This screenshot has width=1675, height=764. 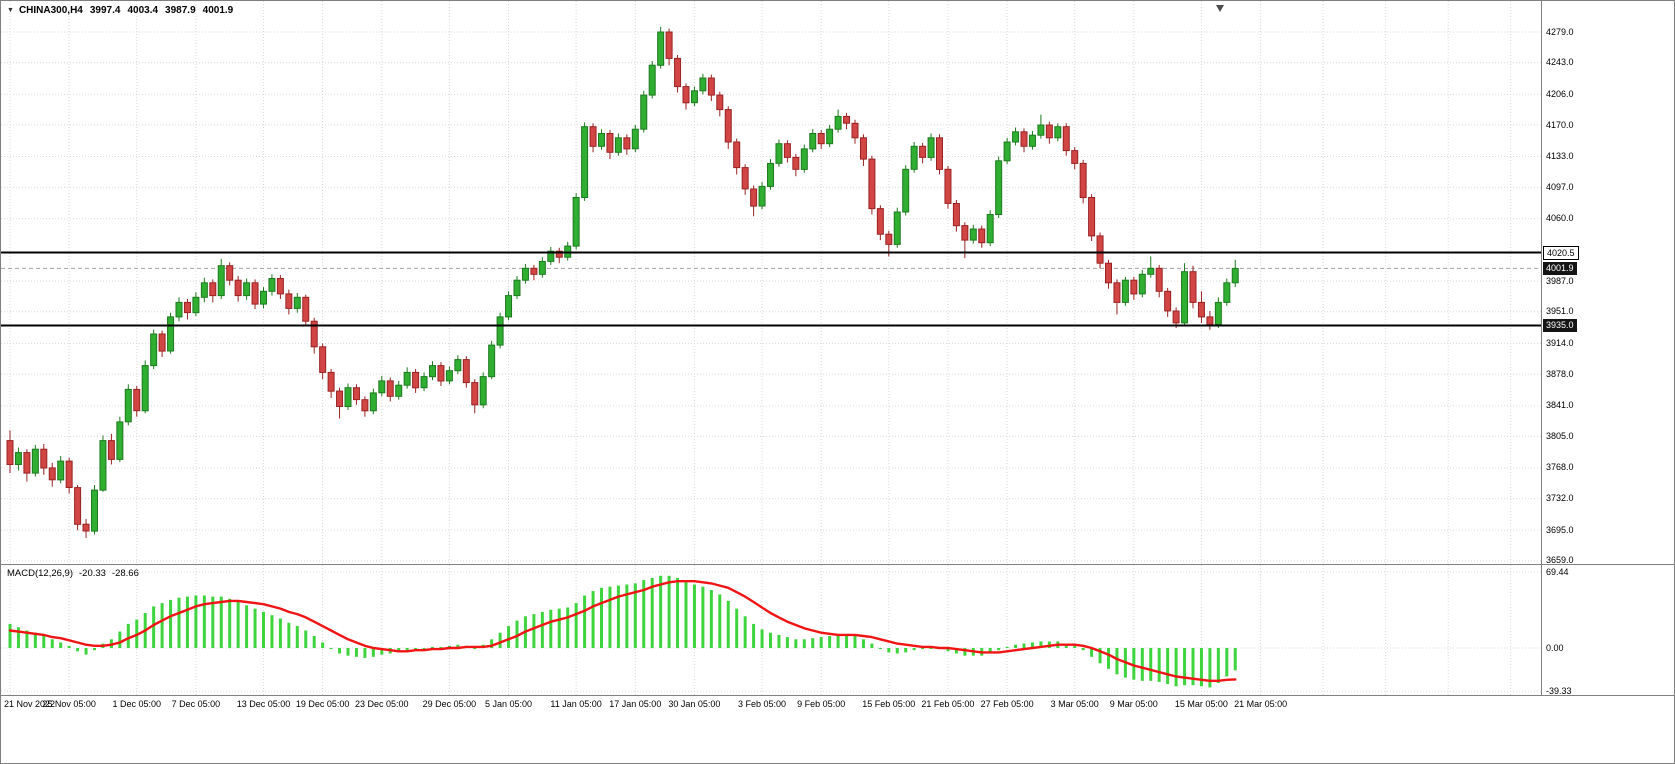 I want to click on price-tick-label: 4097.0, so click(x=1560, y=186).